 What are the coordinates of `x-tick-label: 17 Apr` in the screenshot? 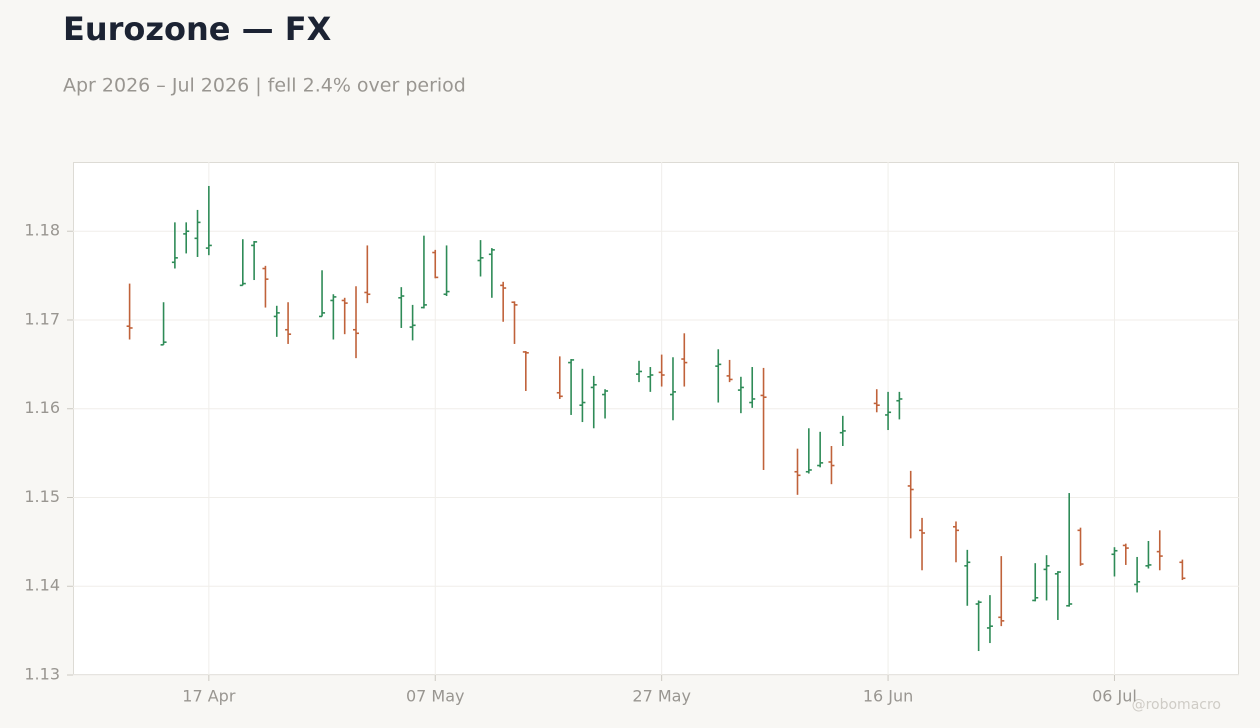 It's located at (209, 696).